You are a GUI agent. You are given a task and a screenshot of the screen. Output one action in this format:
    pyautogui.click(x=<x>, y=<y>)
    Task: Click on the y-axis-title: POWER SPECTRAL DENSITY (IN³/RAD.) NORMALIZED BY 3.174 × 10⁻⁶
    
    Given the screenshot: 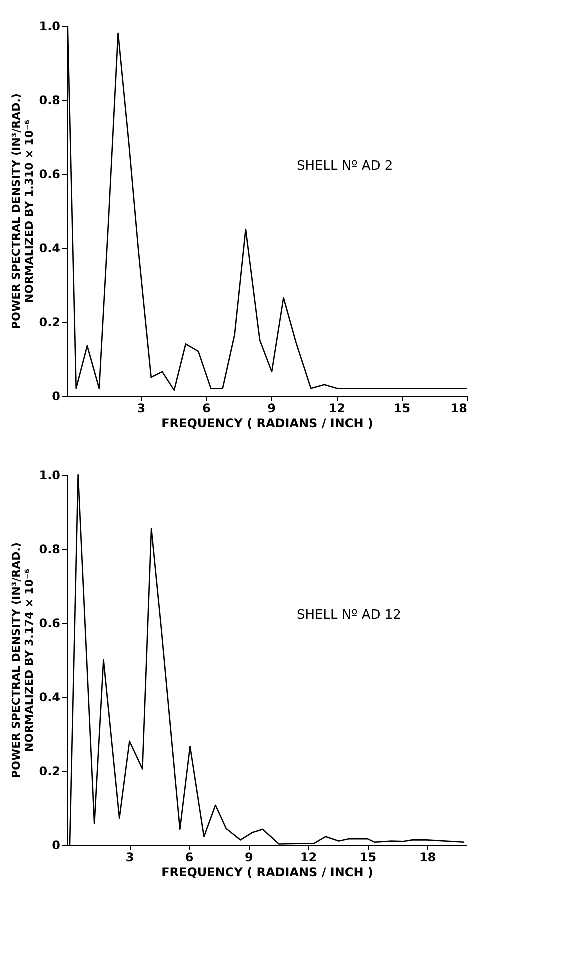 What is the action you would take?
    pyautogui.click(x=23, y=660)
    